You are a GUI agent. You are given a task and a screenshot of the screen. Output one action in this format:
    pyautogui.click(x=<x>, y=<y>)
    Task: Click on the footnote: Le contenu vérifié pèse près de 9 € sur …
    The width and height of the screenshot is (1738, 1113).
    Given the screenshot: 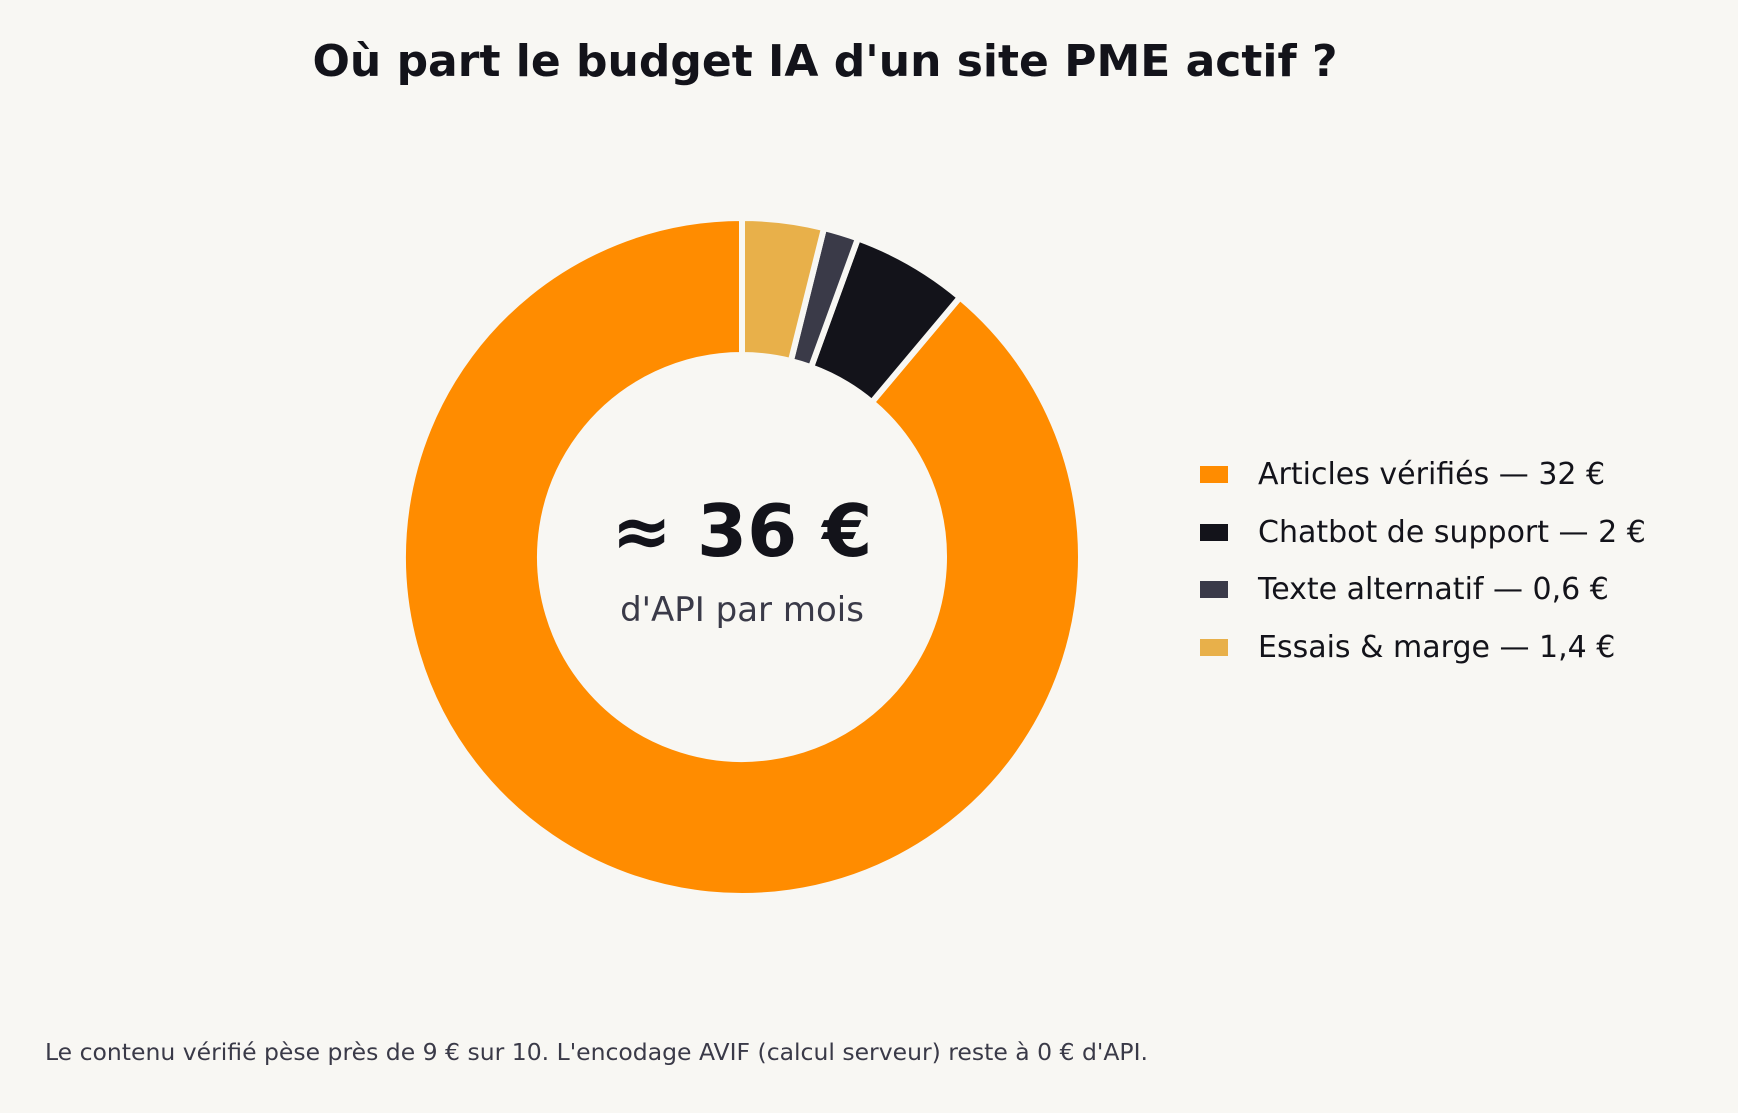 What is the action you would take?
    pyautogui.click(x=597, y=1052)
    